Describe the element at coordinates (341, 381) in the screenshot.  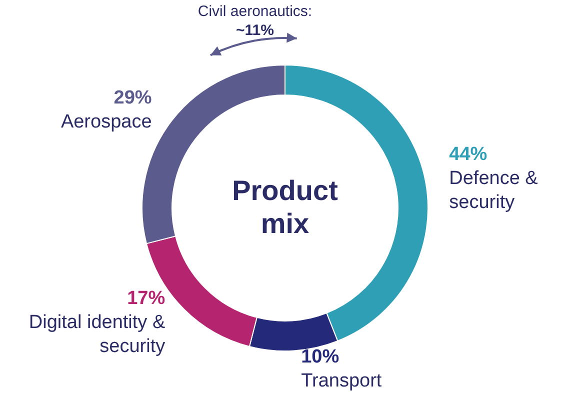
I see `slice-label: Transport` at that location.